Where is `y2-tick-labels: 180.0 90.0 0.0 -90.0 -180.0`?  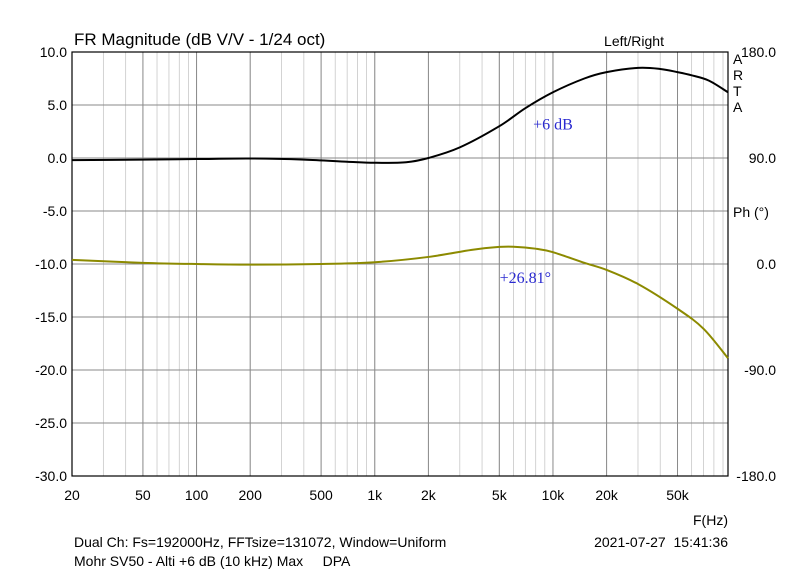 y2-tick-labels: 180.0 90.0 0.0 -90.0 -180.0 is located at coordinates (756, 264).